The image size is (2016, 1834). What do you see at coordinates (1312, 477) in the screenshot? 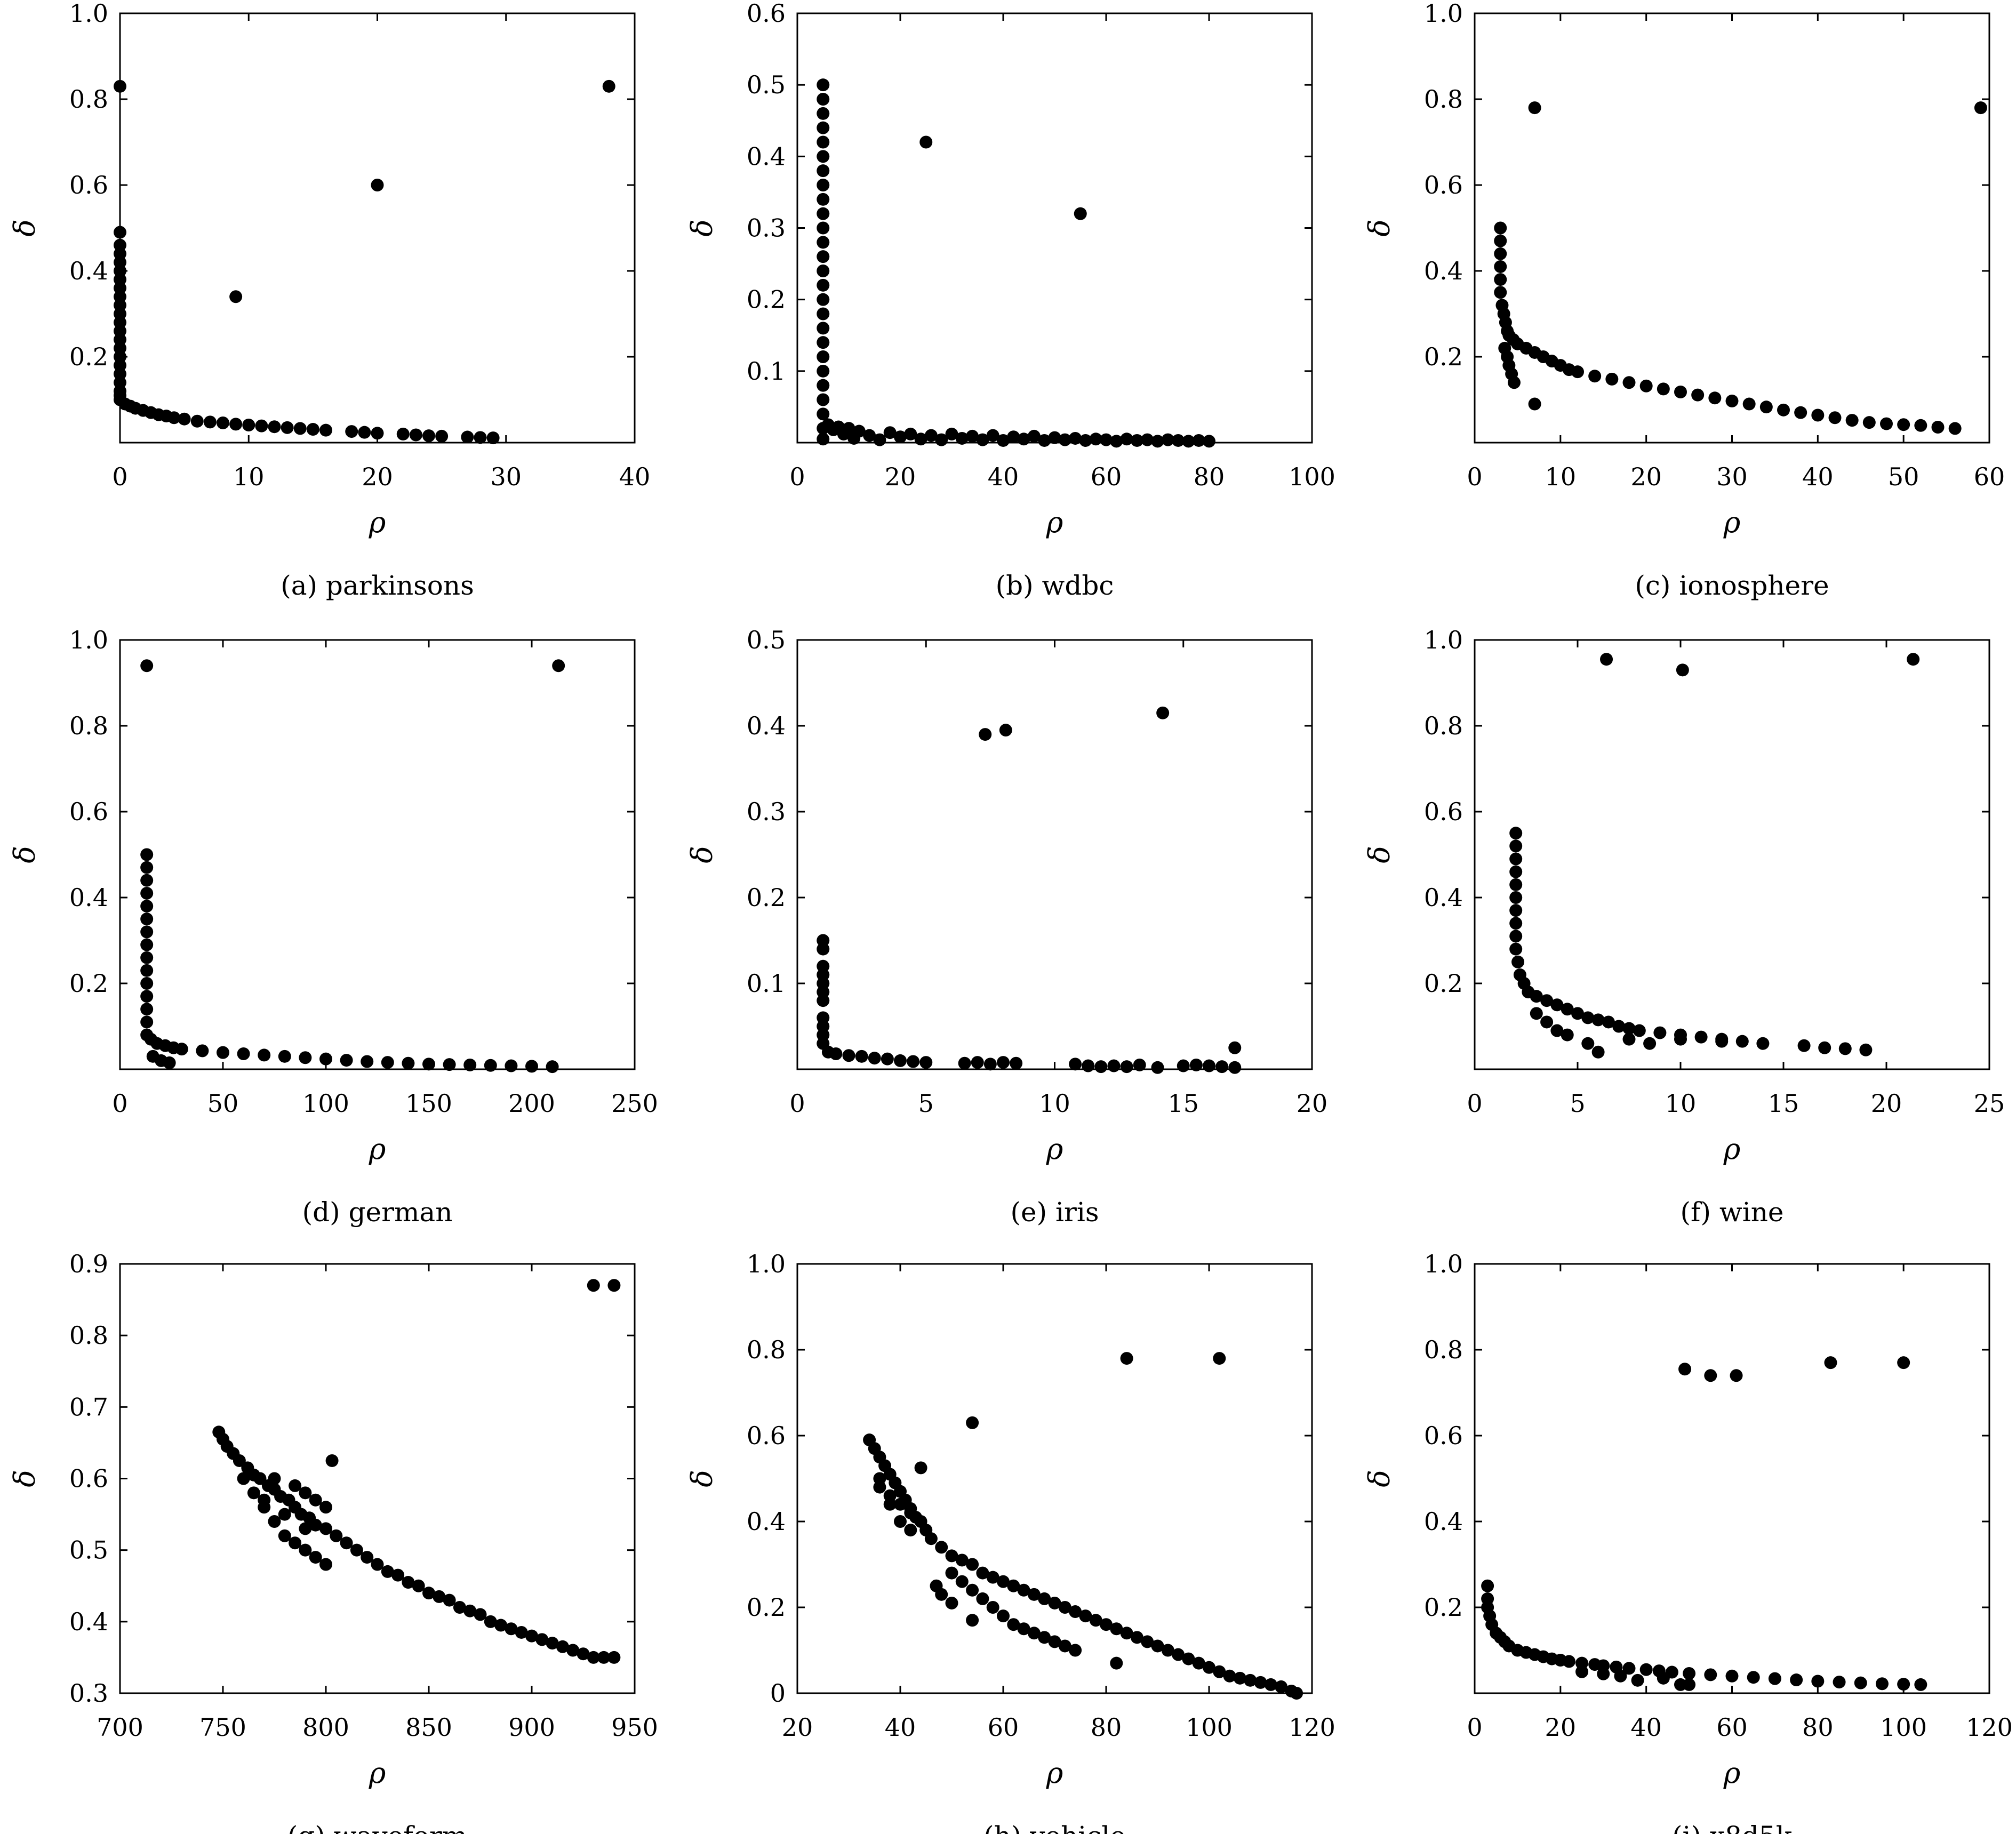
I see `x-tick-label: 100` at bounding box center [1312, 477].